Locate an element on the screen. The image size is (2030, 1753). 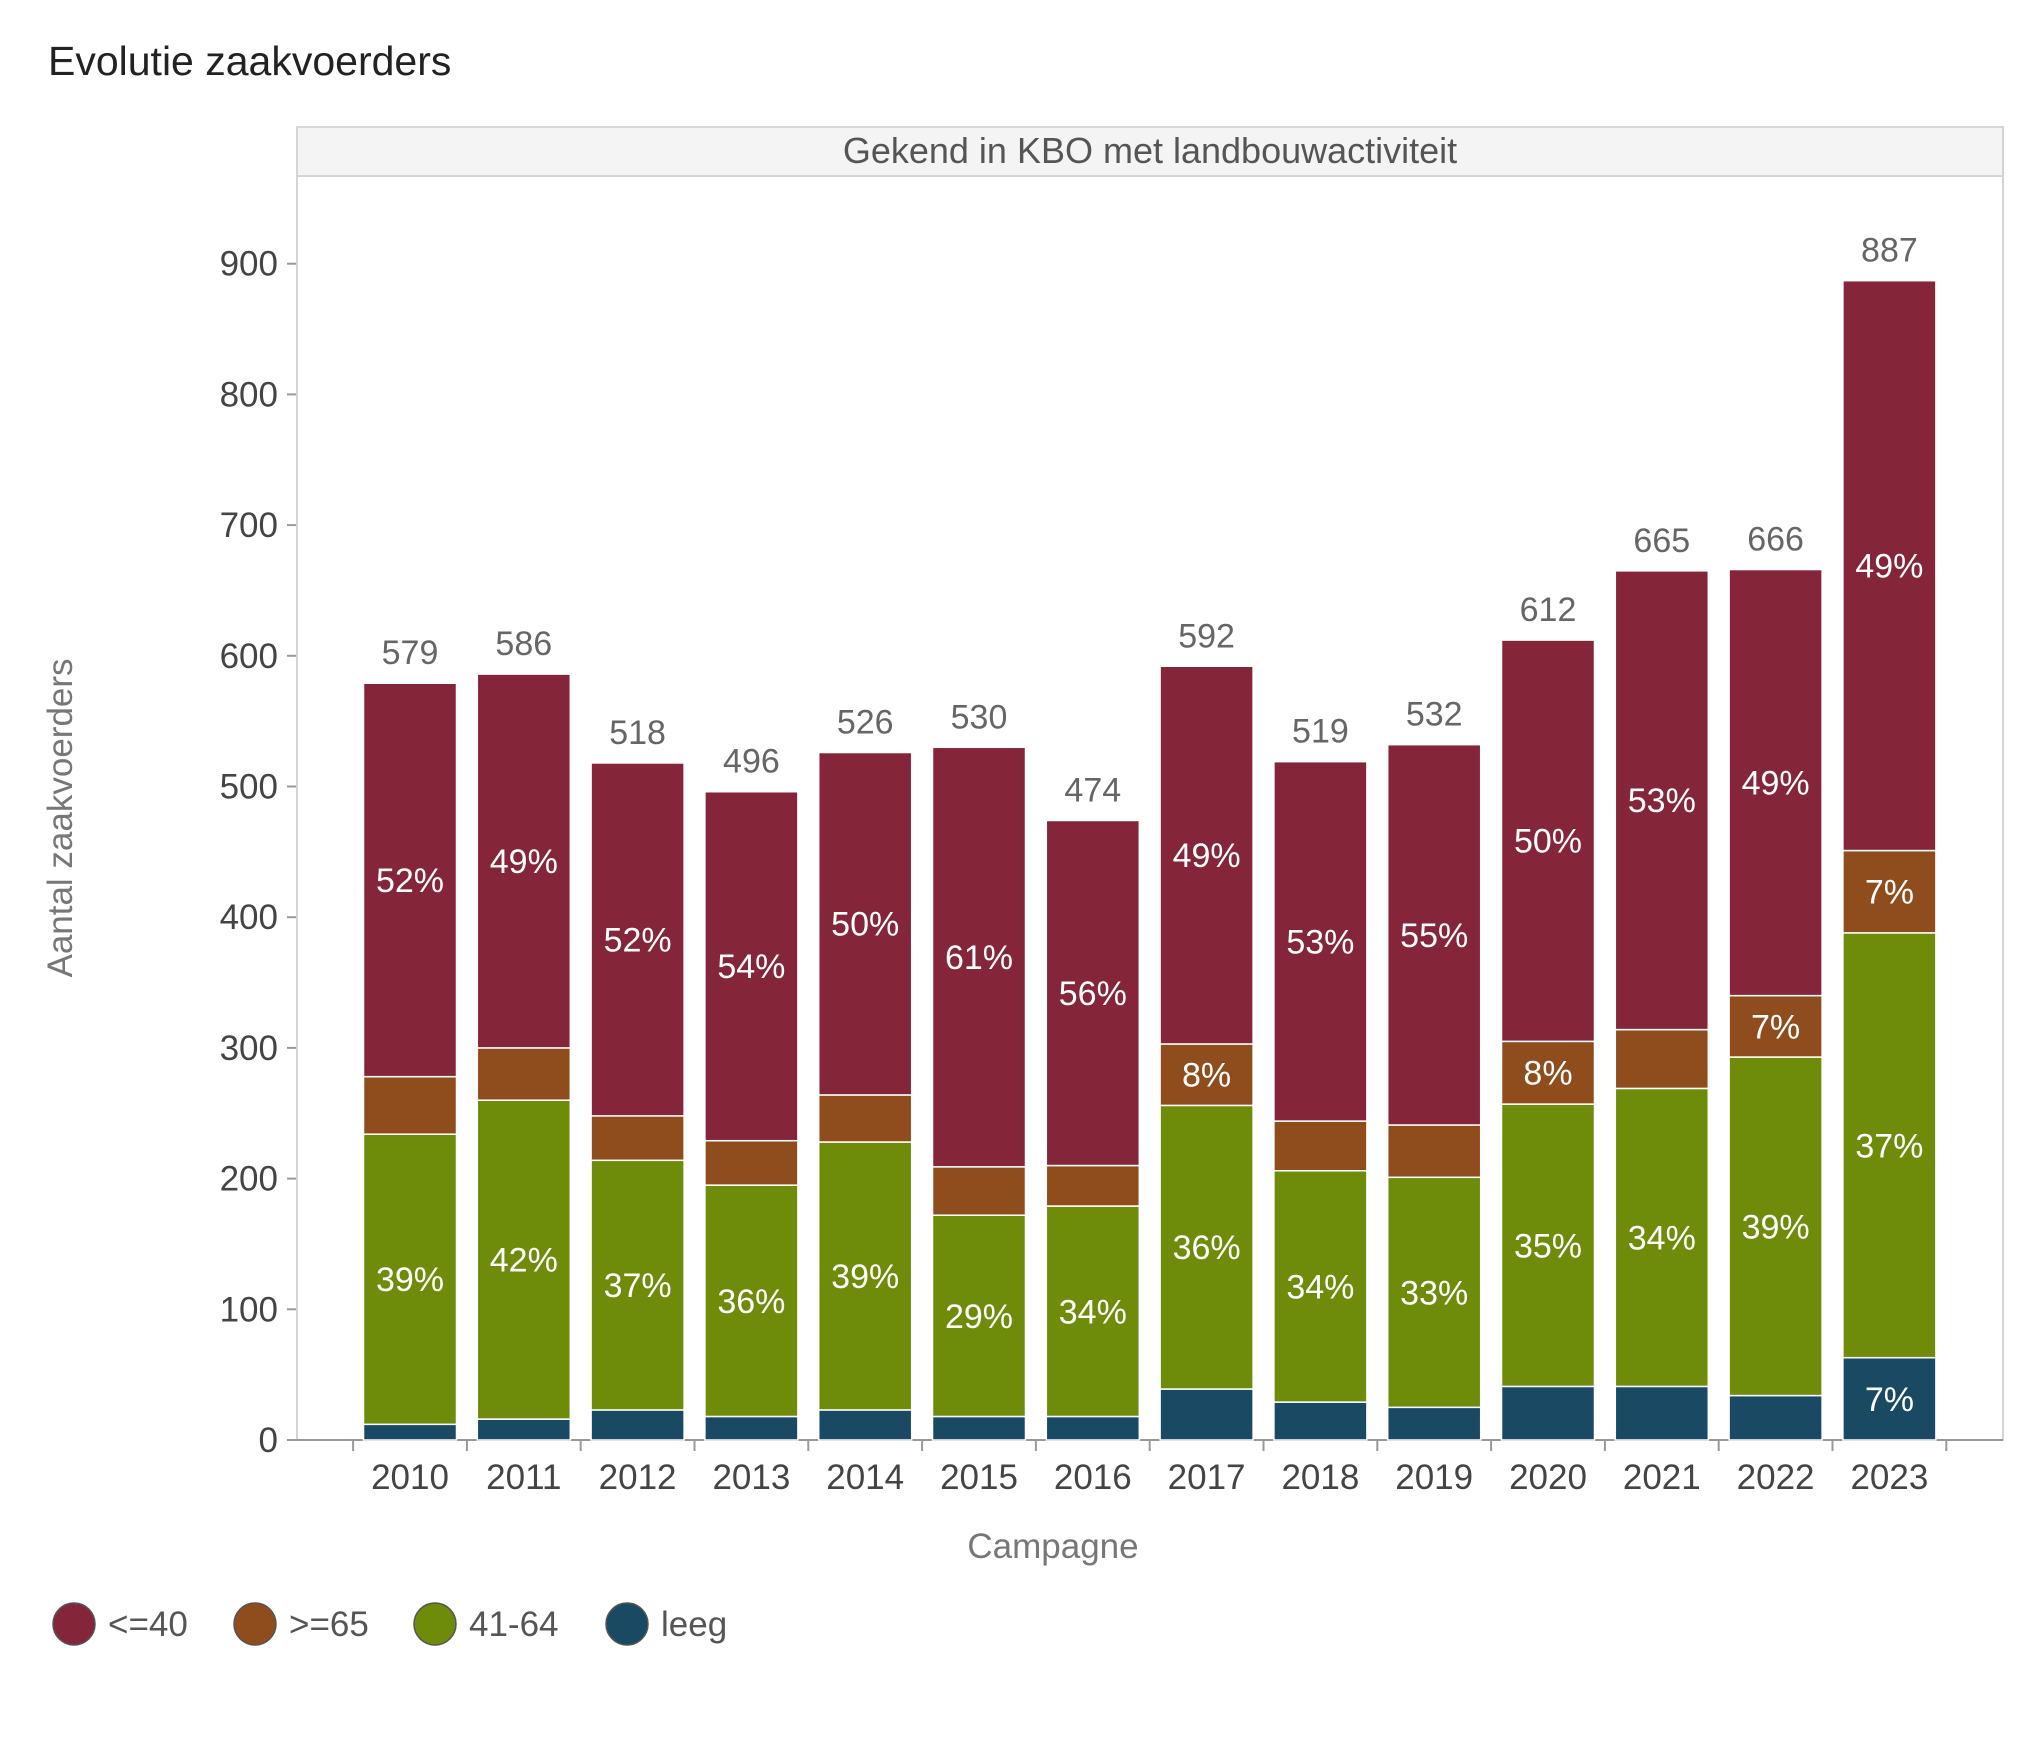
x-tick-label: 2010 is located at coordinates (410, 1477).